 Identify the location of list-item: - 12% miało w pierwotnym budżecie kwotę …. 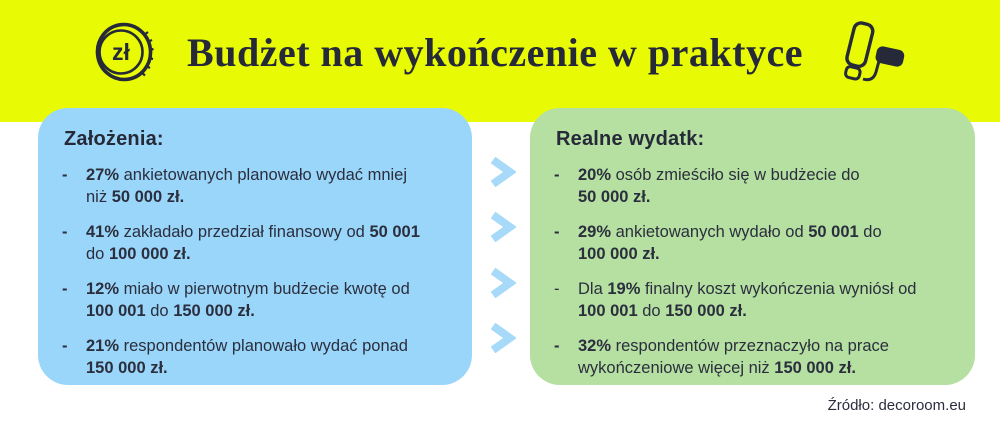
(258, 300).